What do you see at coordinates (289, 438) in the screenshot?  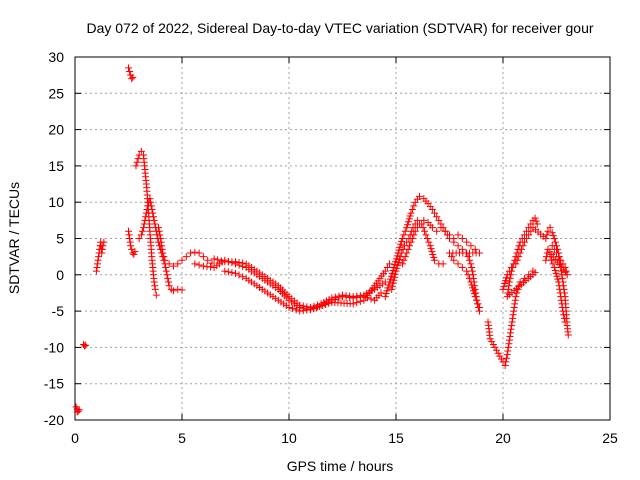 I see `x-tick-label: 10` at bounding box center [289, 438].